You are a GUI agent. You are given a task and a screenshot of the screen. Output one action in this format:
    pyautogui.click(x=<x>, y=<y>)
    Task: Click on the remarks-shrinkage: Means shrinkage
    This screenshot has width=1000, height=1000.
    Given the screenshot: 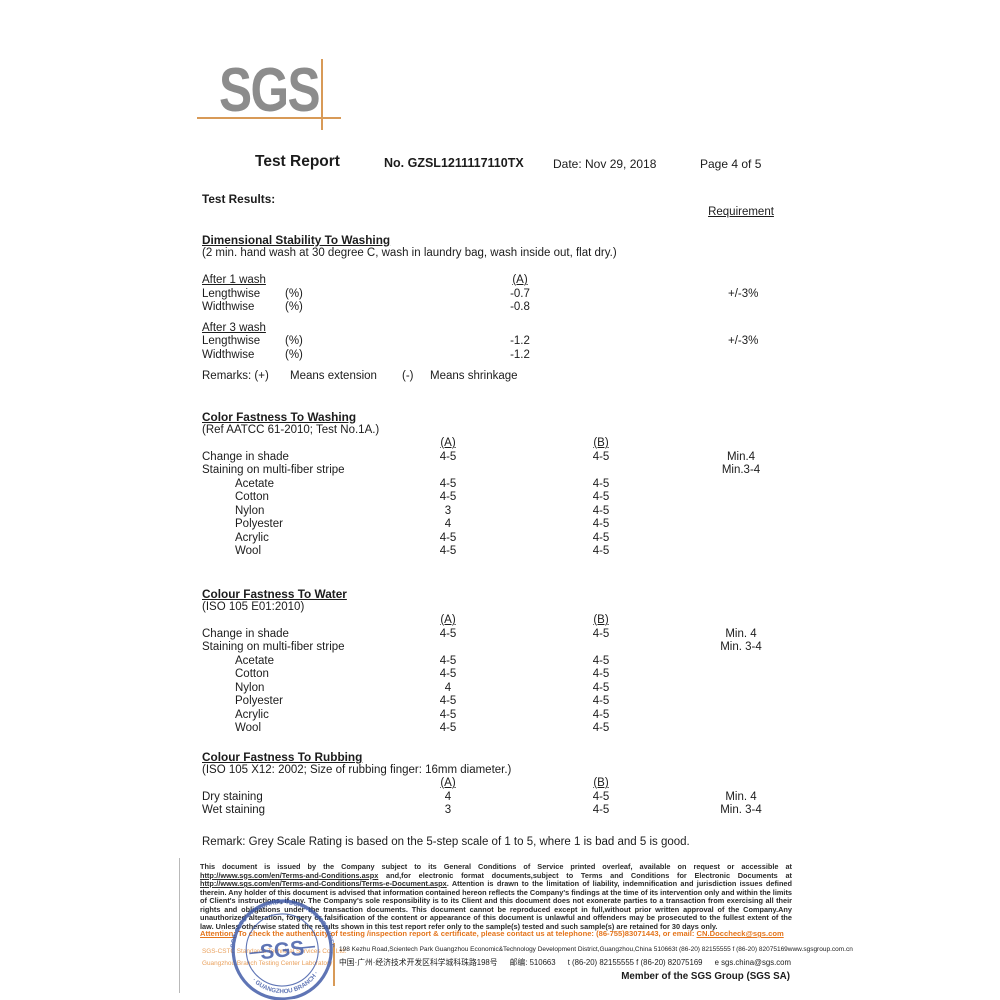 What is the action you would take?
    pyautogui.click(x=474, y=376)
    